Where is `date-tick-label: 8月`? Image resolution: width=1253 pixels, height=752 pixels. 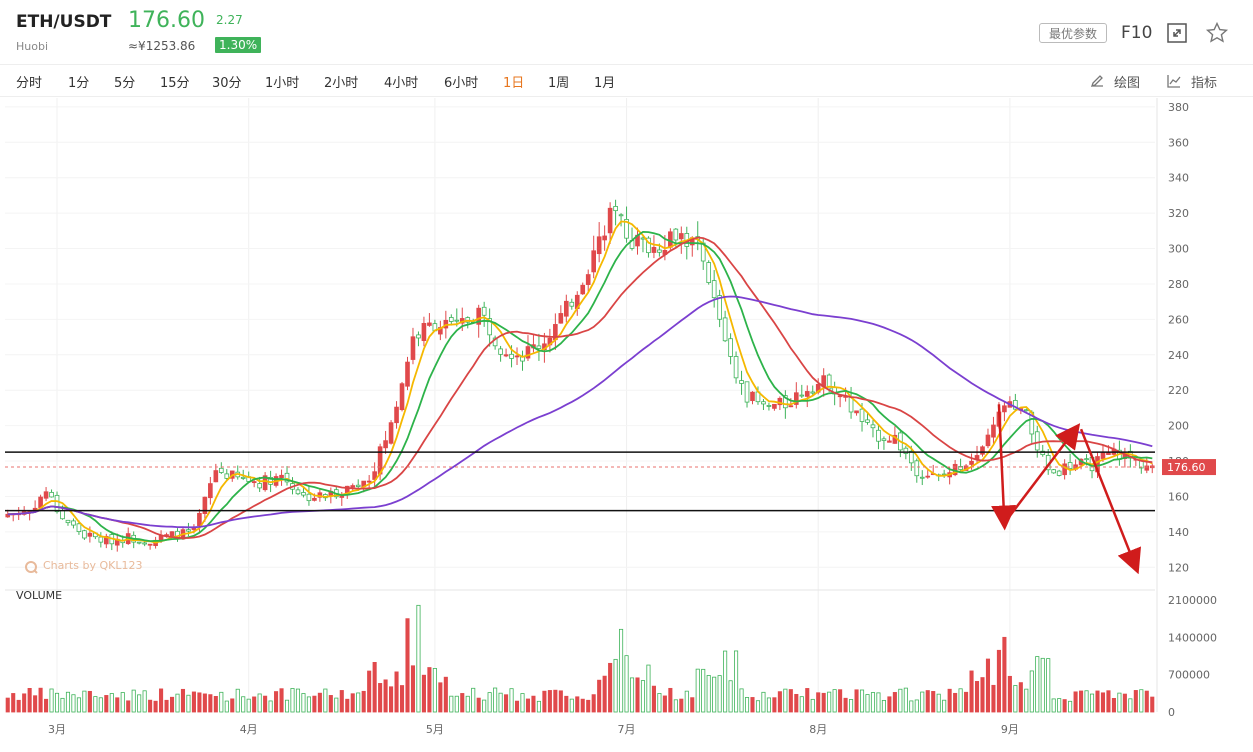
date-tick-label: 8月 is located at coordinates (818, 729).